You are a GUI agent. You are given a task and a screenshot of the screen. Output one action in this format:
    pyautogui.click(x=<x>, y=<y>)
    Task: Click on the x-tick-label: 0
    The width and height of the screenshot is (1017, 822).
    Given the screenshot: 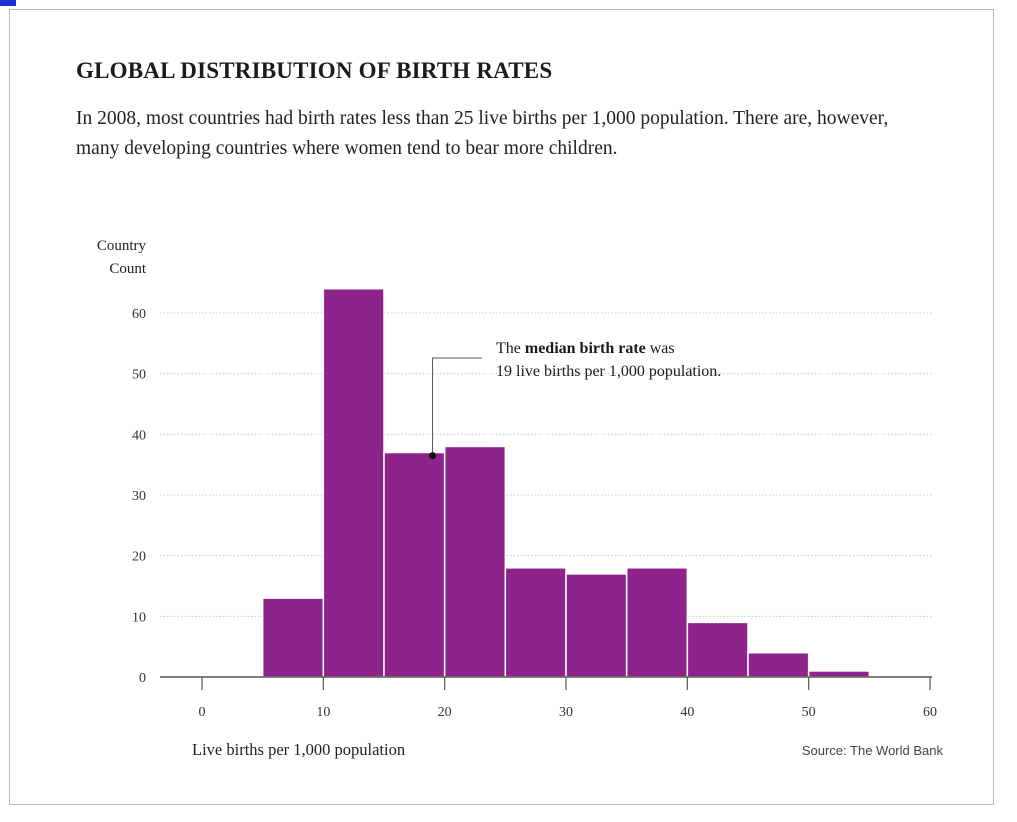 What is the action you would take?
    pyautogui.click(x=202, y=712)
    